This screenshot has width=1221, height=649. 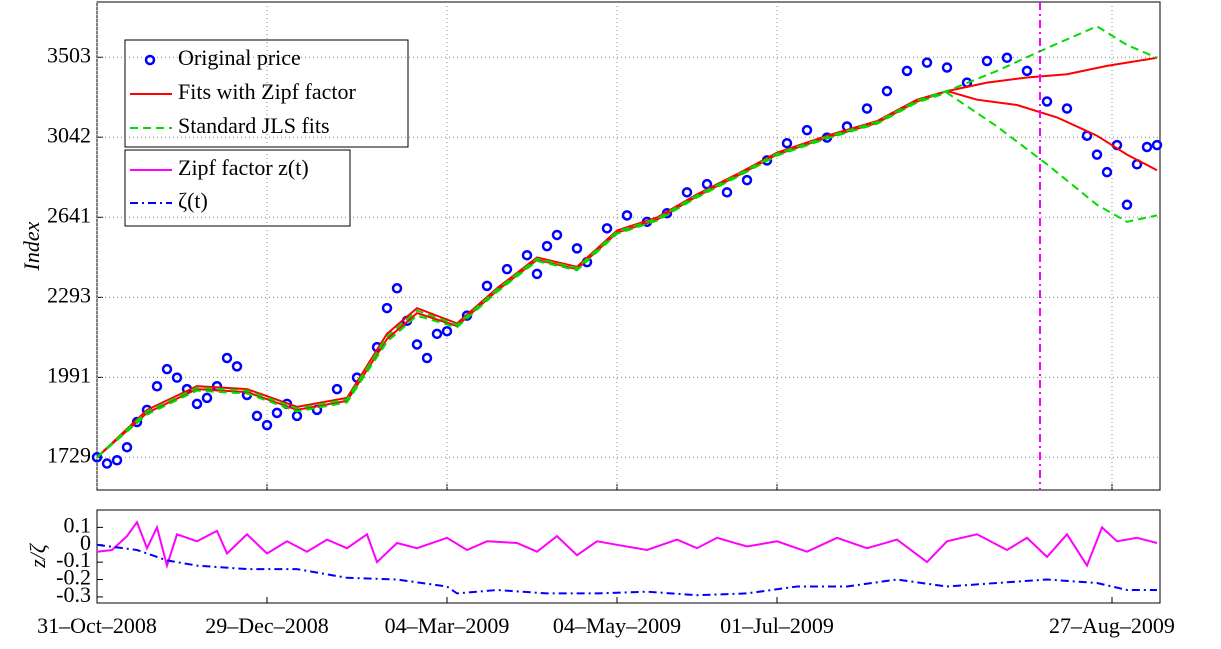 I want to click on legend-label: Standard JLS fits, so click(x=254, y=125).